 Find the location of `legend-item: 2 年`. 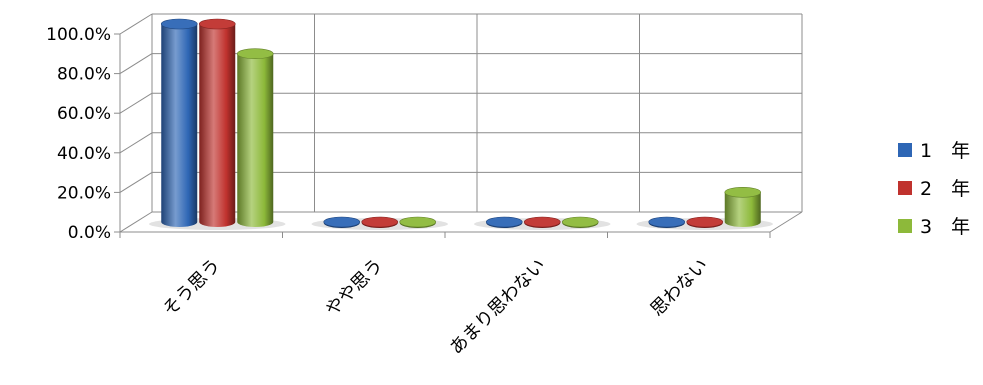

legend-item: 2 年 is located at coordinates (934, 189).